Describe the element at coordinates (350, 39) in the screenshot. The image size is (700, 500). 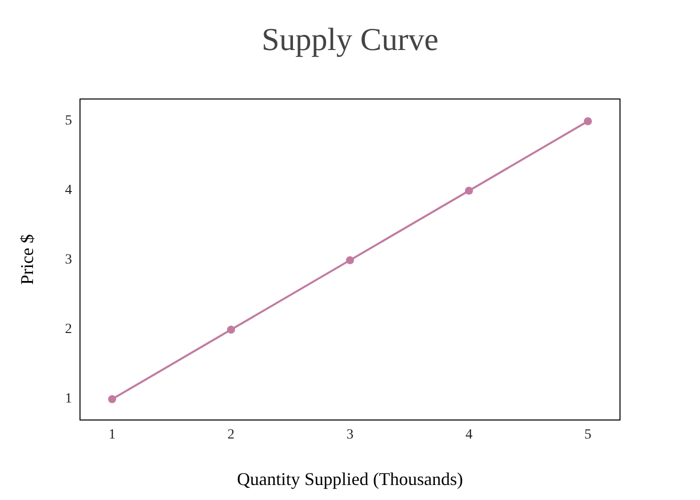
I see `chart-title: Supply Curve` at that location.